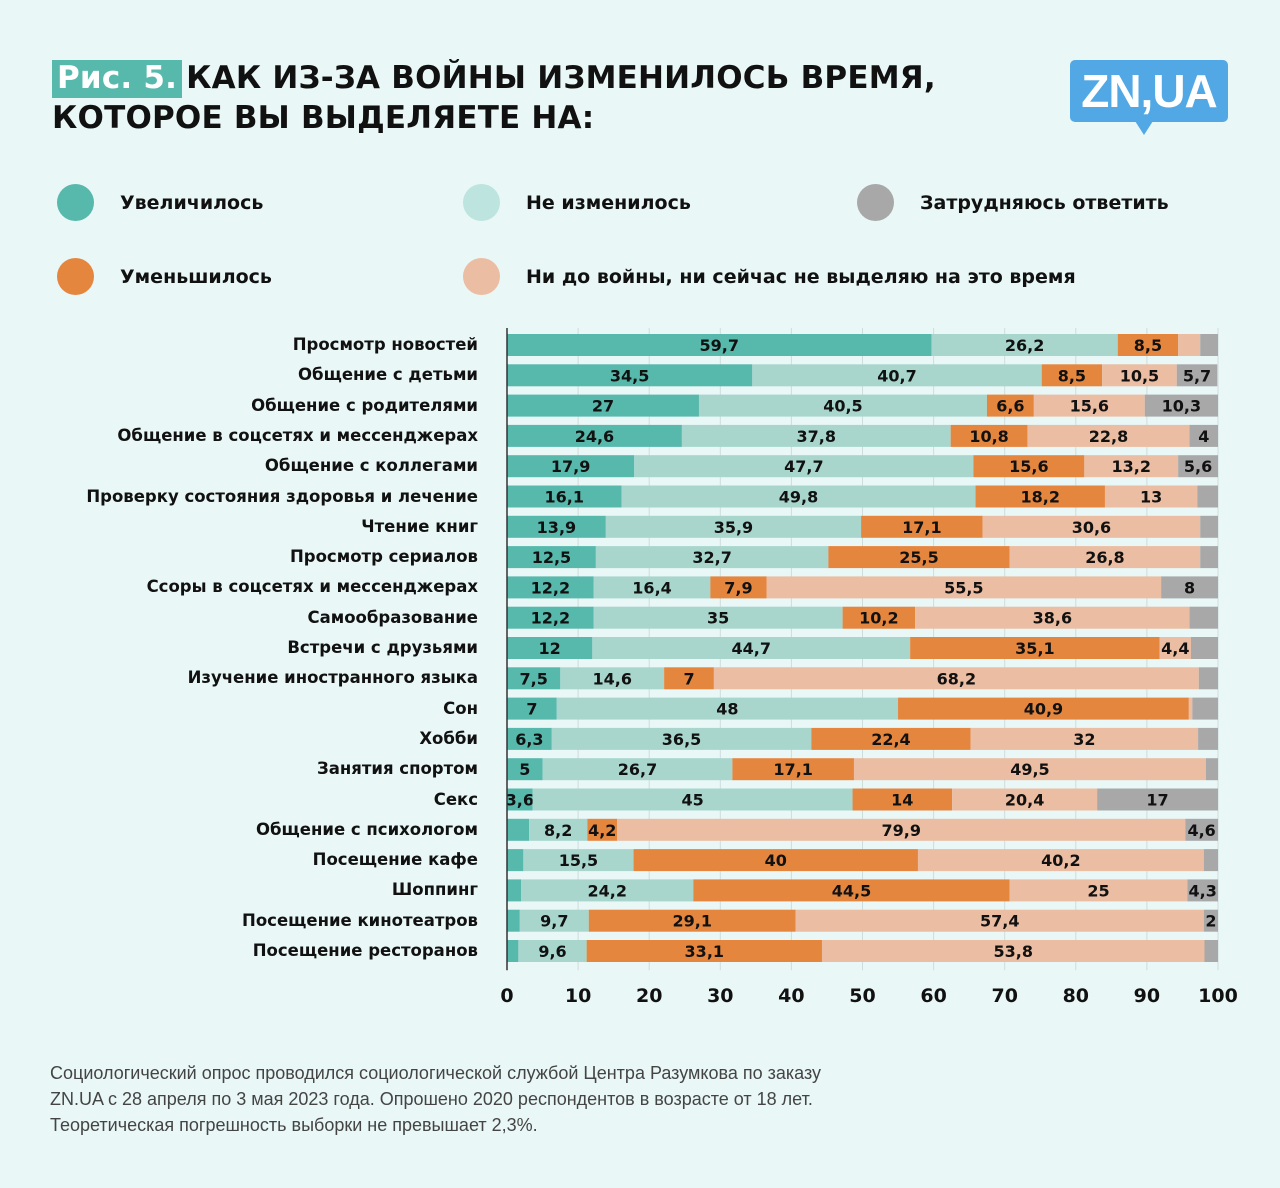 Image resolution: width=1280 pixels, height=1188 pixels. I want to click on category-label: Хобби, so click(448, 738).